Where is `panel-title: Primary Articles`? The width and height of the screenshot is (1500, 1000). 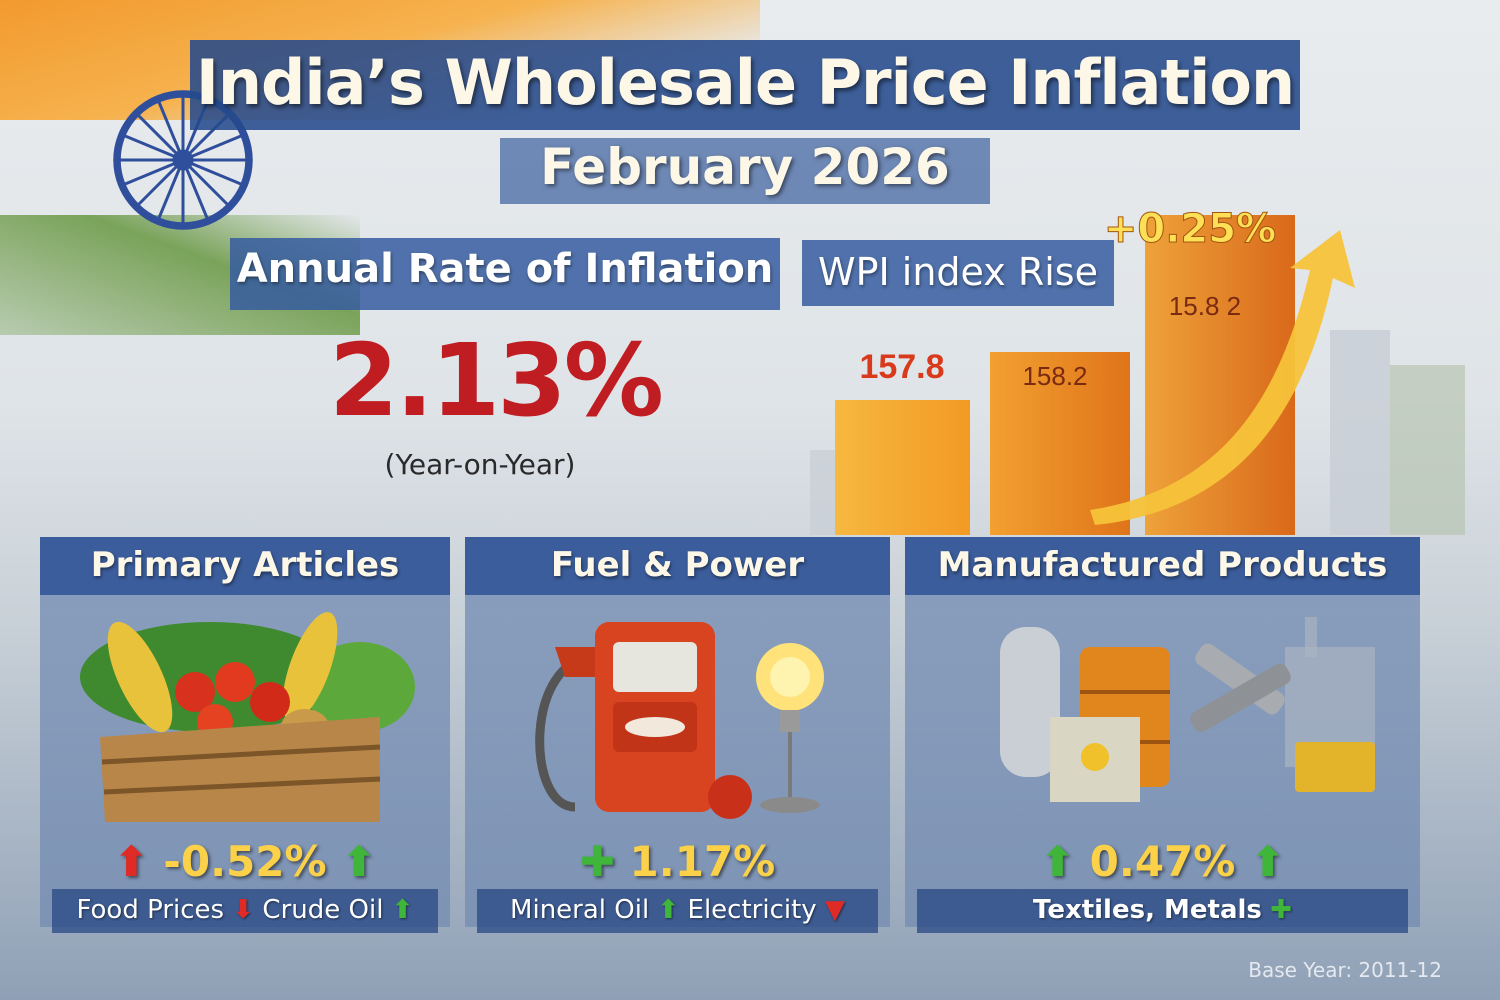 panel-title: Primary Articles is located at coordinates (245, 565).